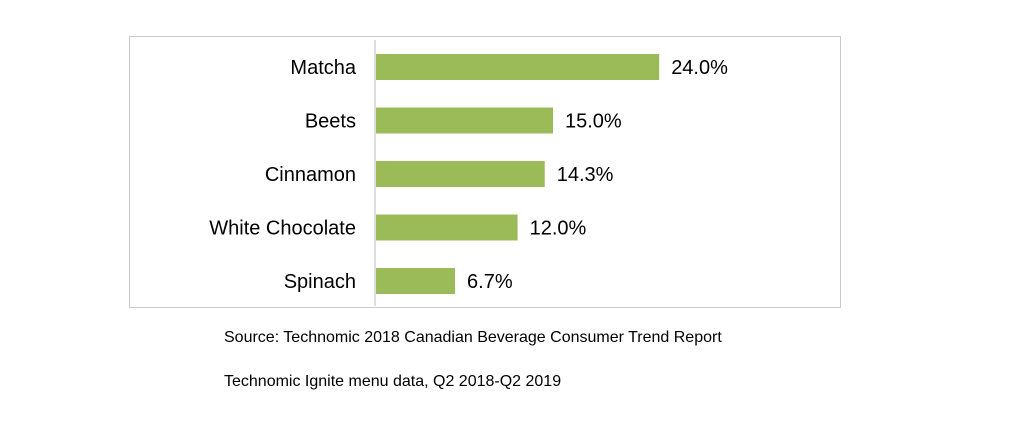  I want to click on category-label-spinach: Spinach, so click(320, 282).